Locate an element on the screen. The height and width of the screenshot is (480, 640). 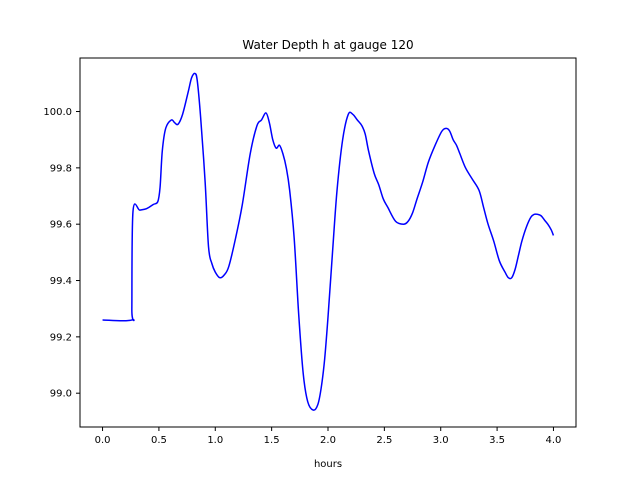
x-tick-label: 0.0 is located at coordinates (103, 440).